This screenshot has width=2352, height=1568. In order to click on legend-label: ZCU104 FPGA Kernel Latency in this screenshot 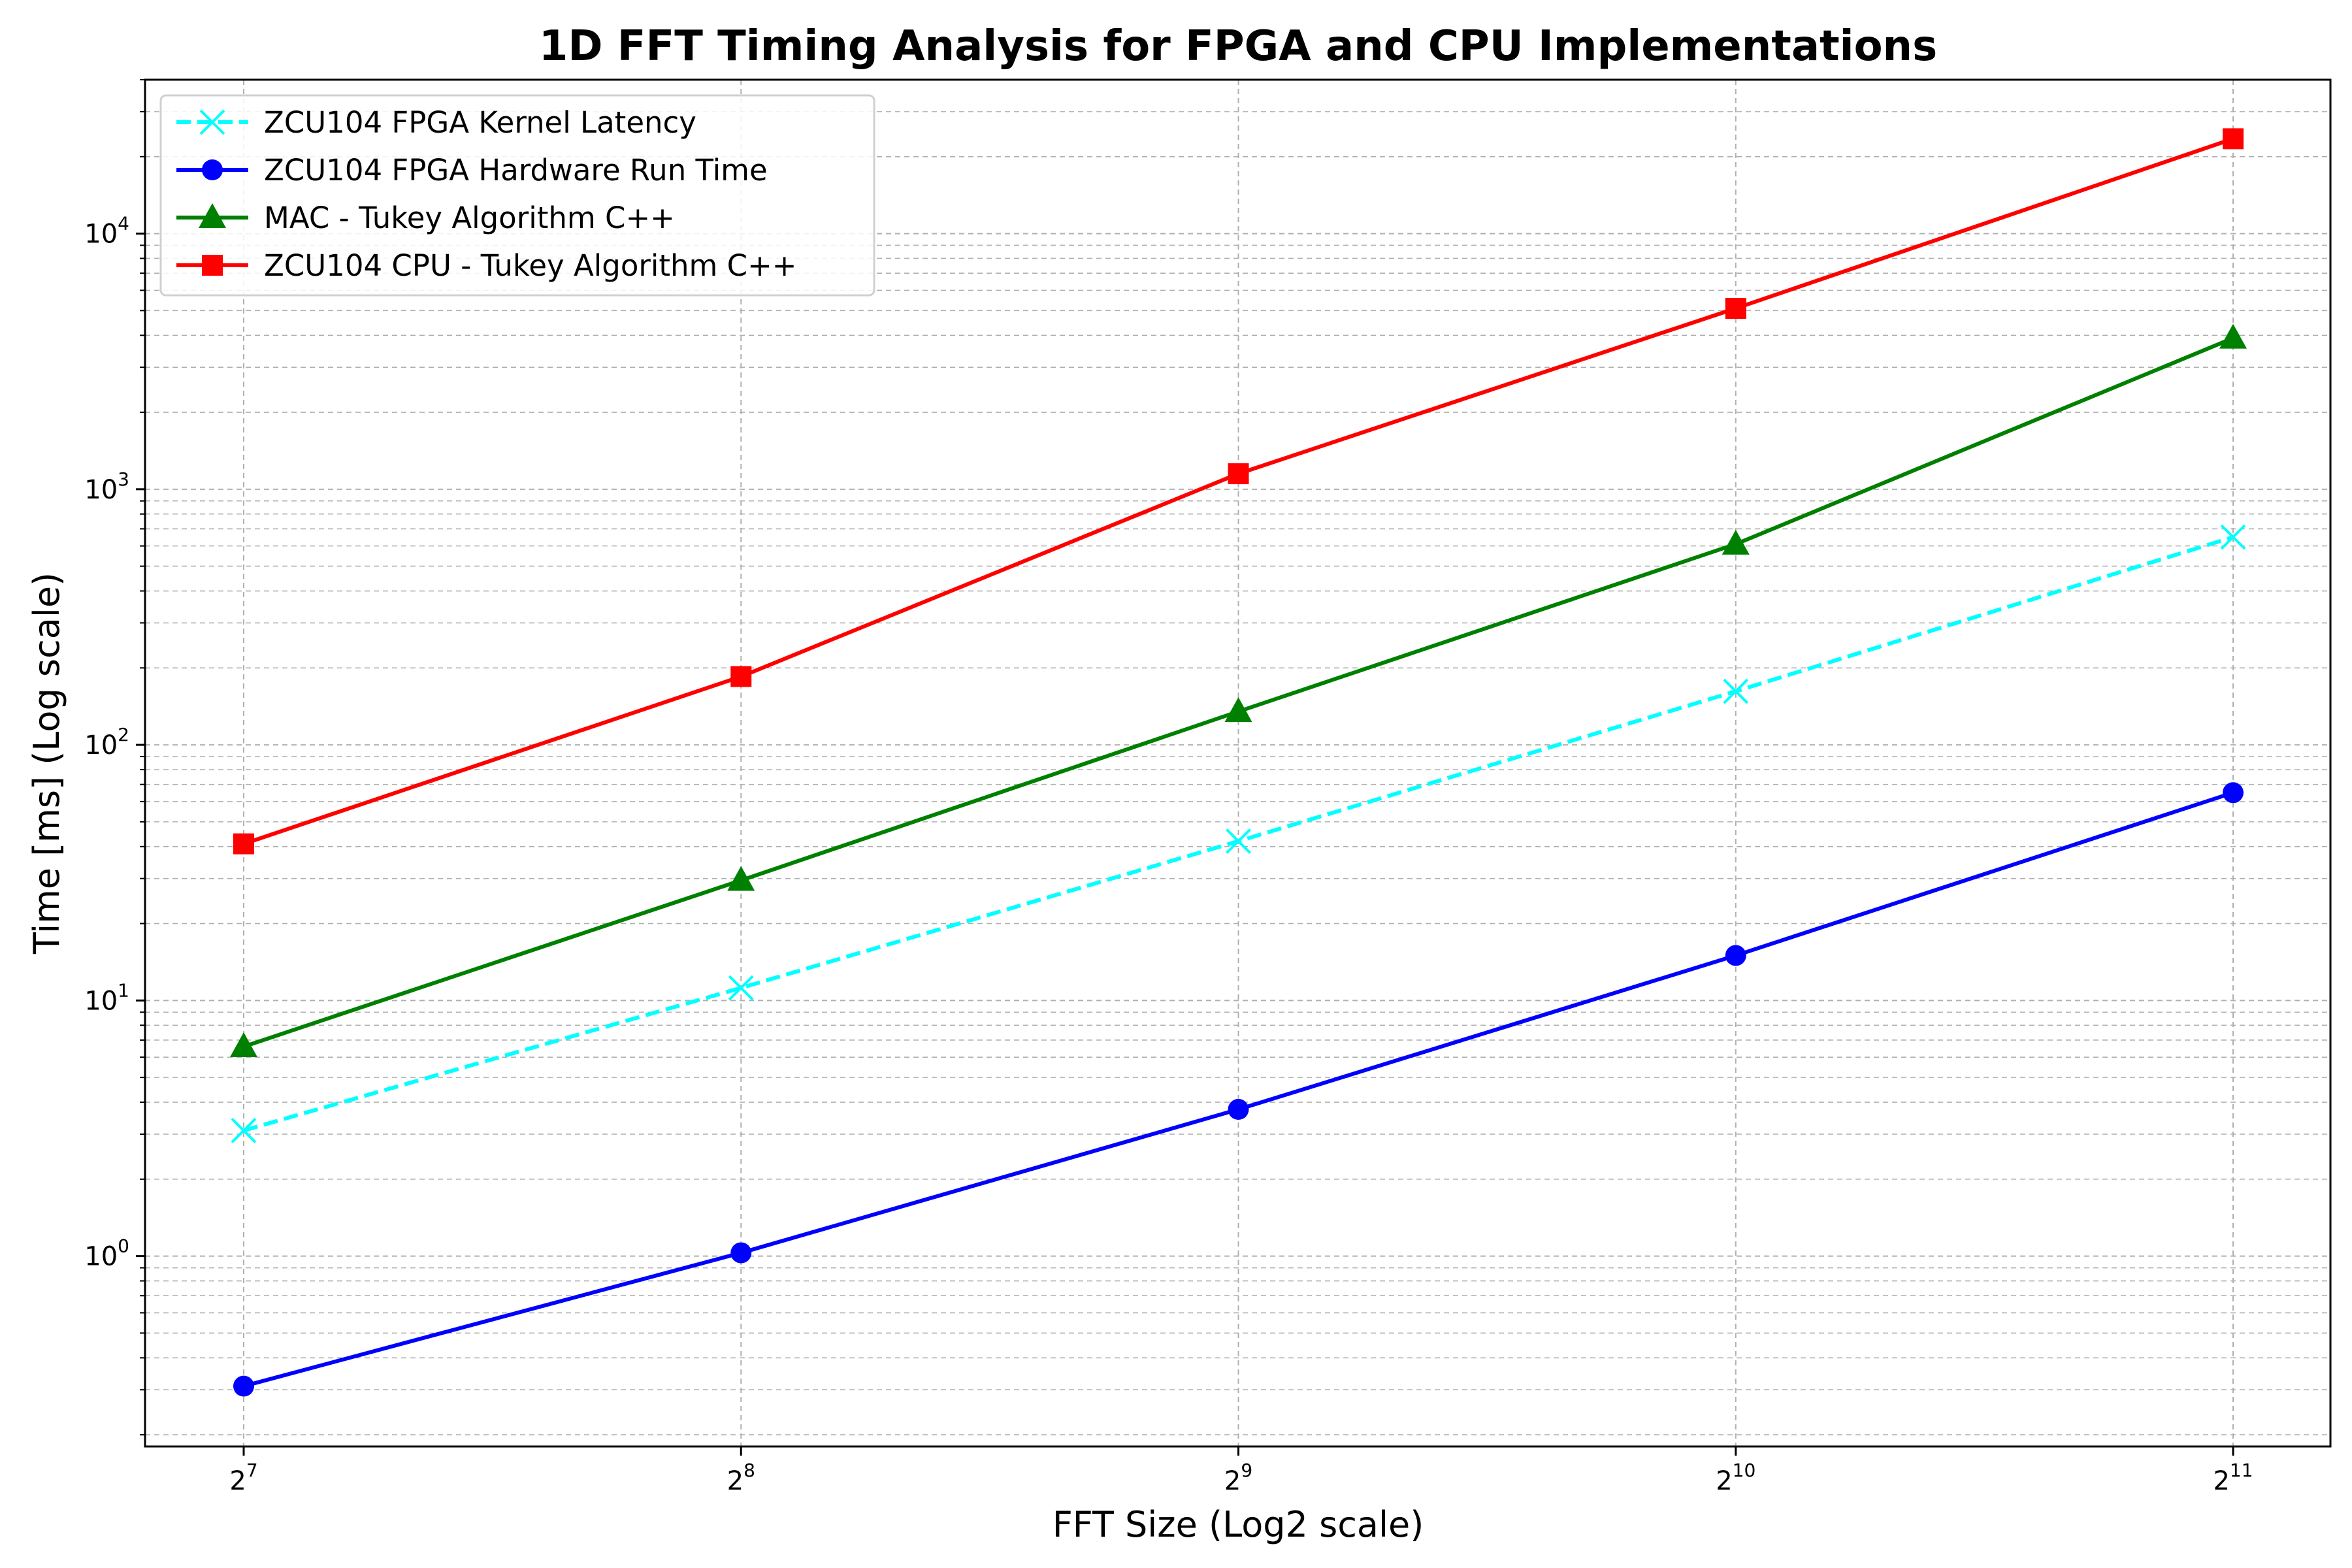, I will do `click(480, 122)`.